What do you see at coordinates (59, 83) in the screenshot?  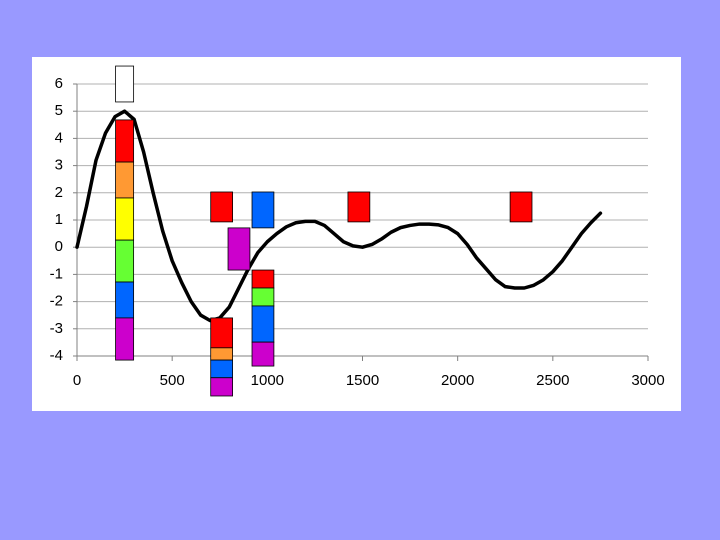 I see `y-tick-label: 6` at bounding box center [59, 83].